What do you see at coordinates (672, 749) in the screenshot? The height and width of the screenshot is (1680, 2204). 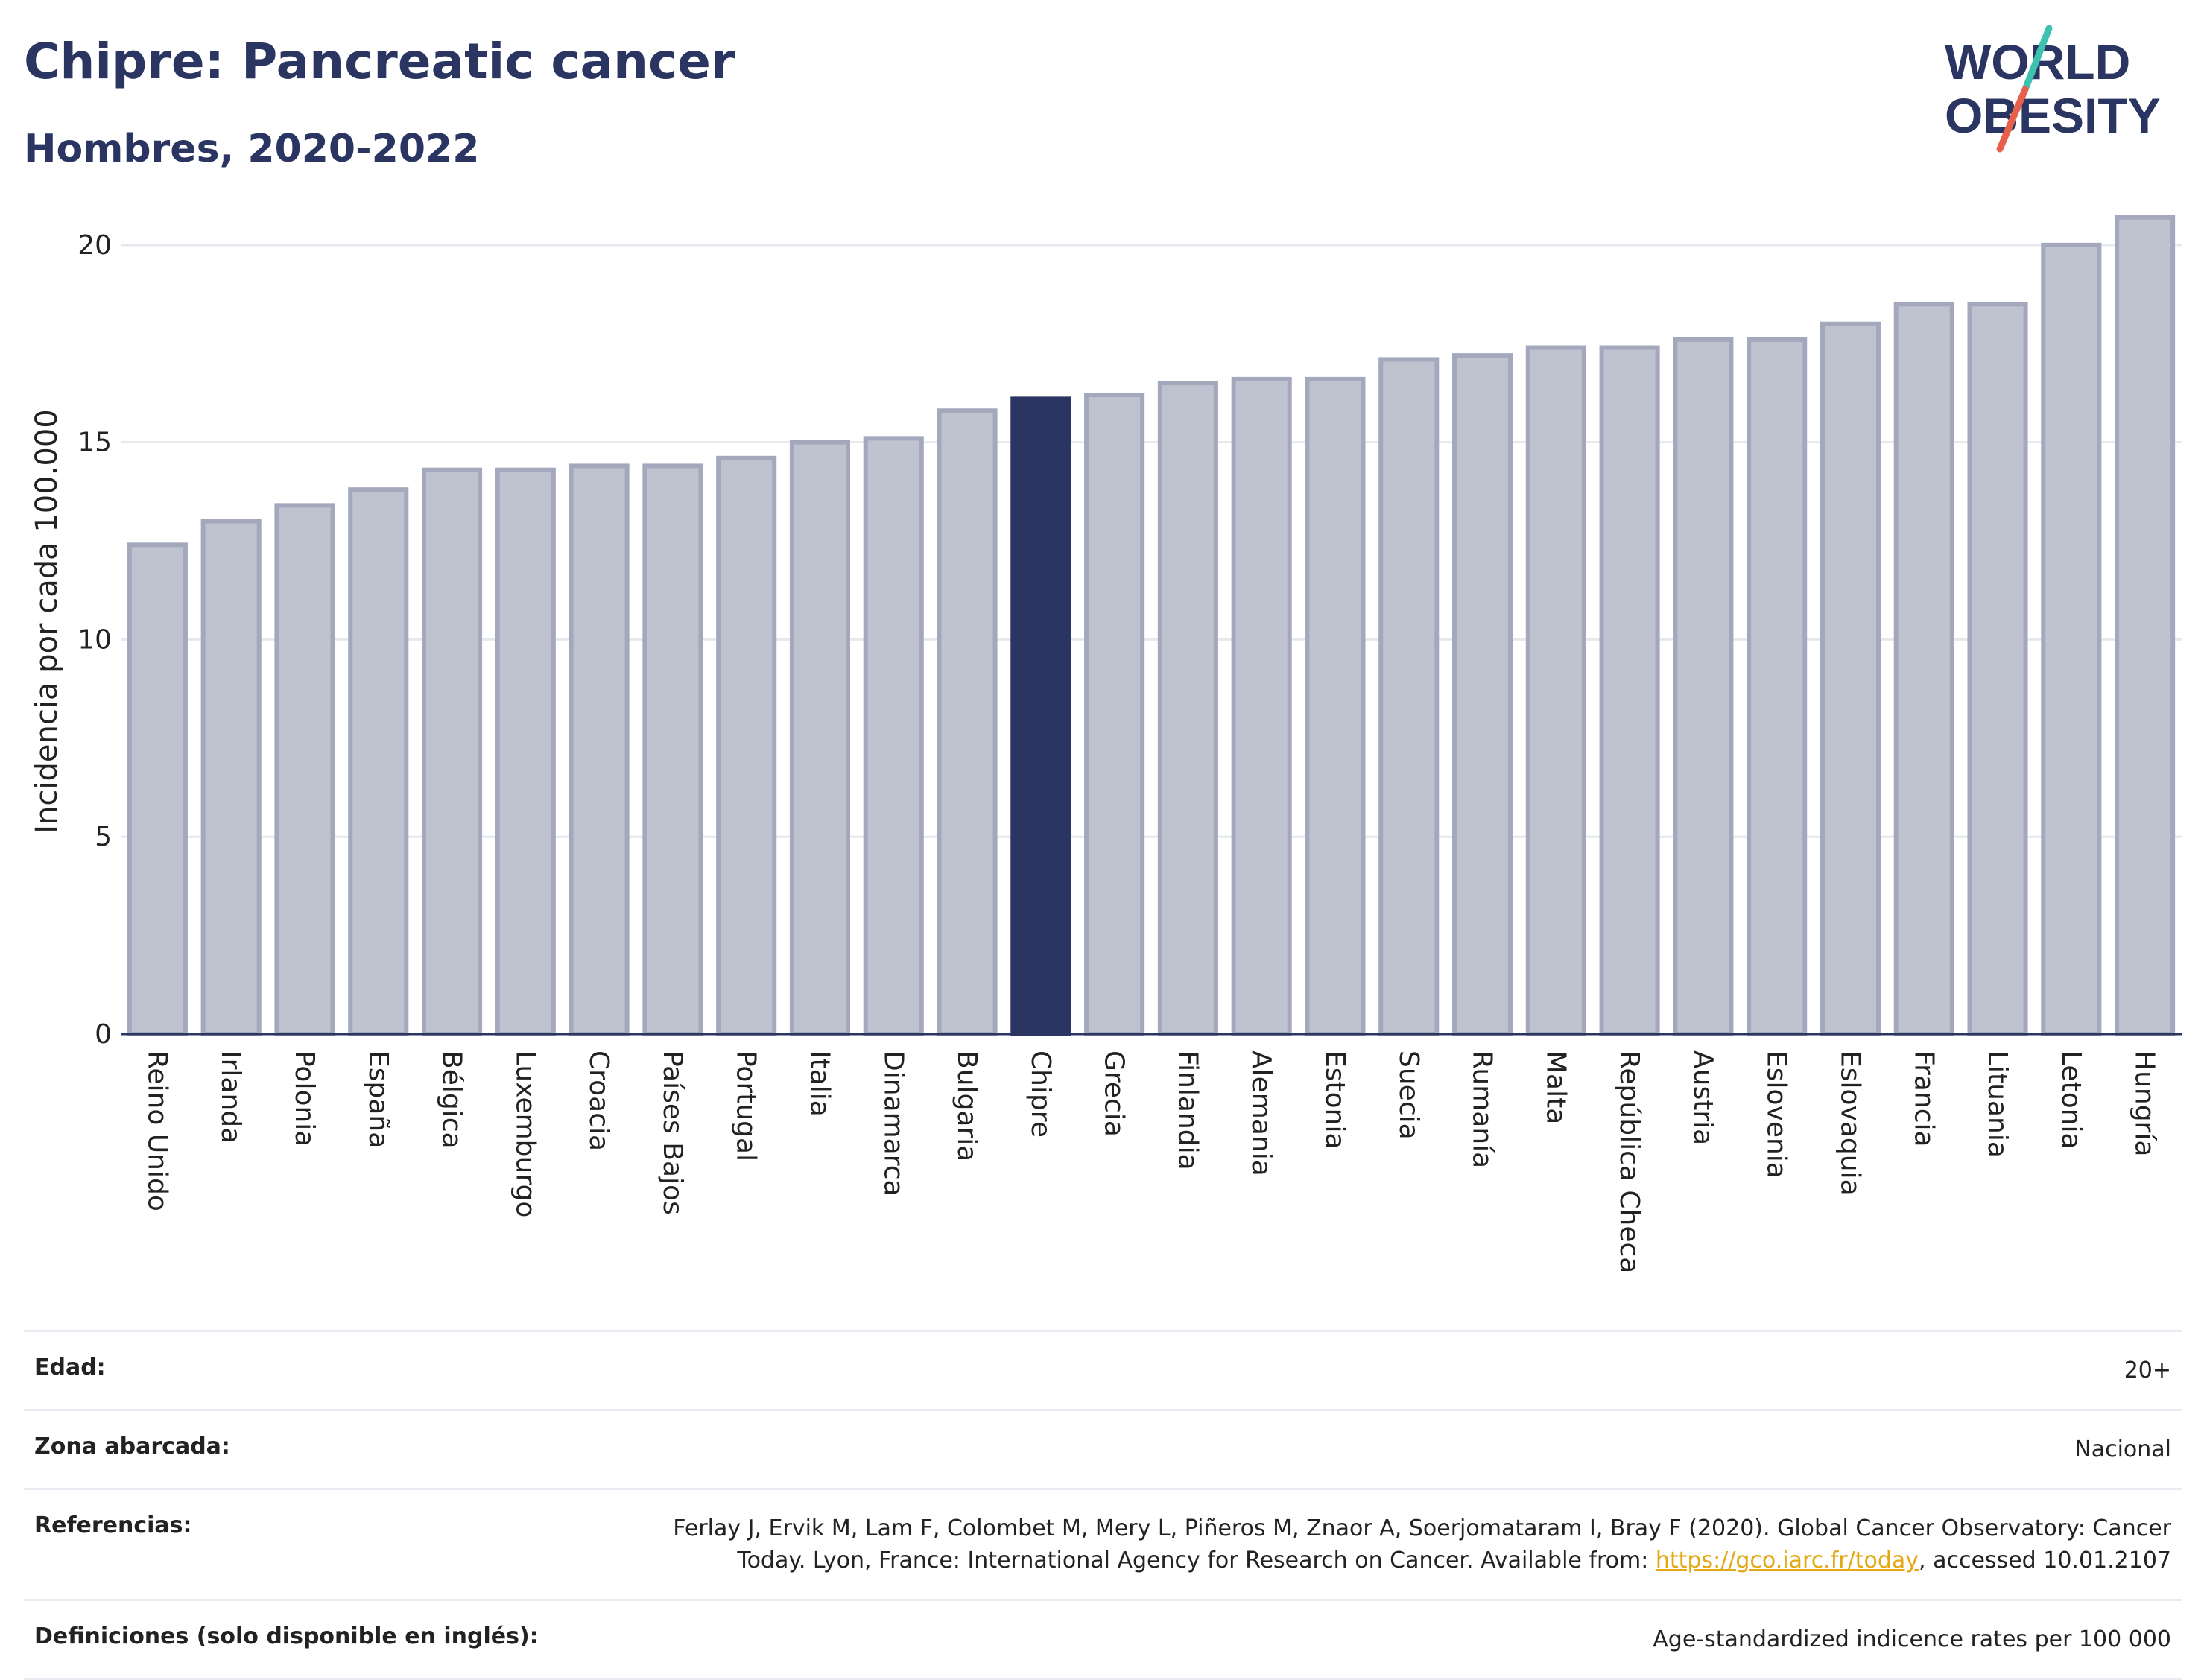 I see `bar-Países Bajos` at bounding box center [672, 749].